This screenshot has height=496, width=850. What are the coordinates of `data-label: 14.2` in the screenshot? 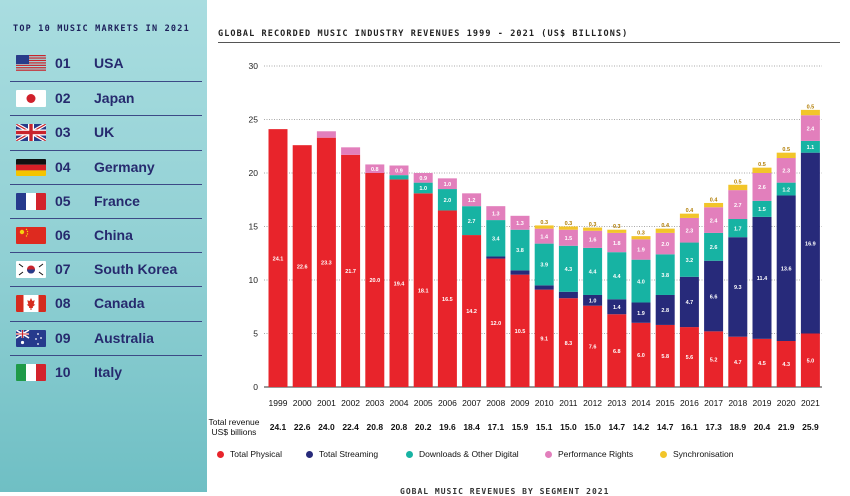 It's located at (471, 312).